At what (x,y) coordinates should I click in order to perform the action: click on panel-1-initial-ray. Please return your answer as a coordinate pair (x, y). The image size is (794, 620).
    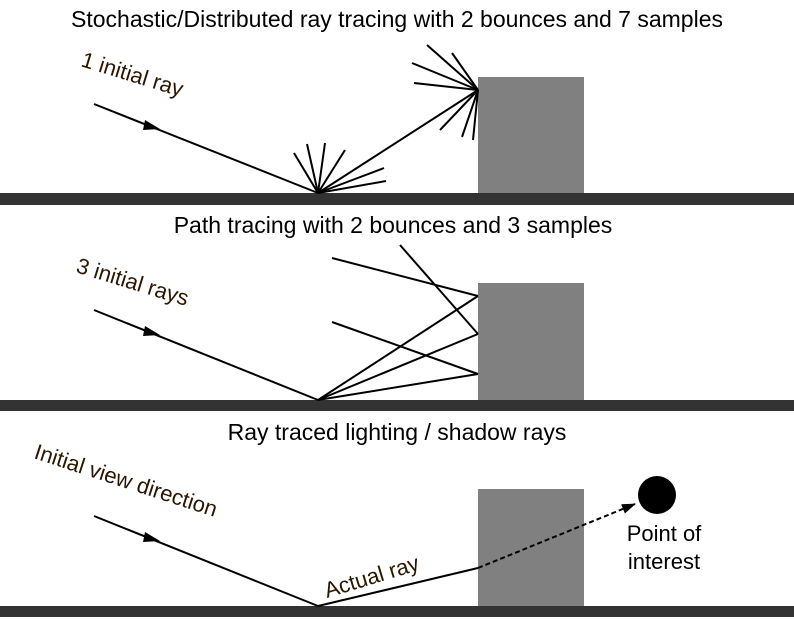
    Looking at the image, I should click on (206, 148).